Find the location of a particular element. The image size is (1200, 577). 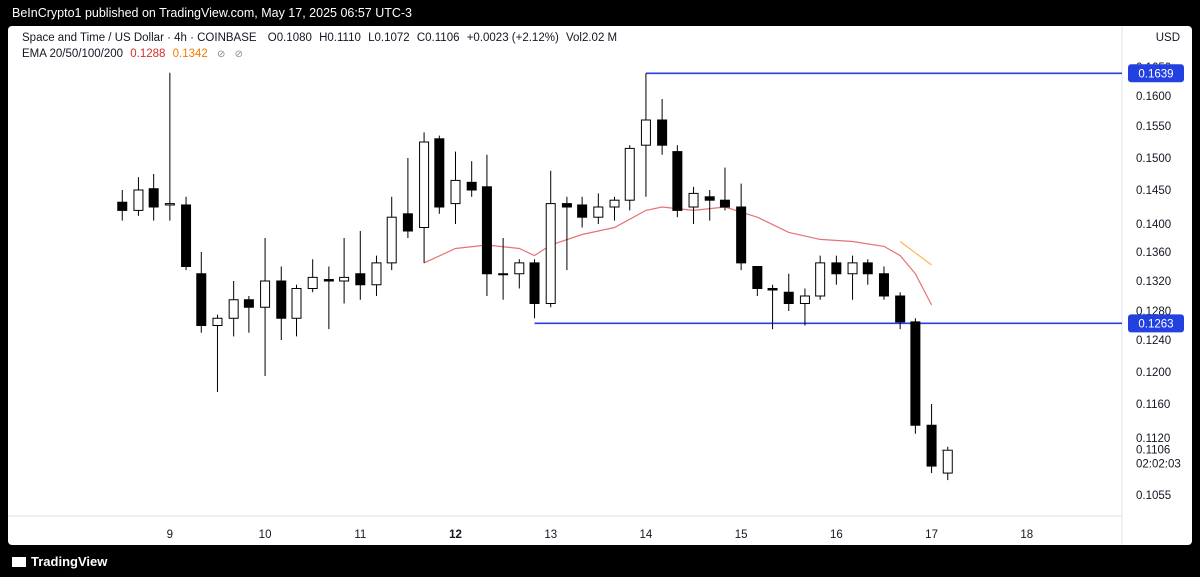

level-price-label: 0.1639 is located at coordinates (1155, 74).